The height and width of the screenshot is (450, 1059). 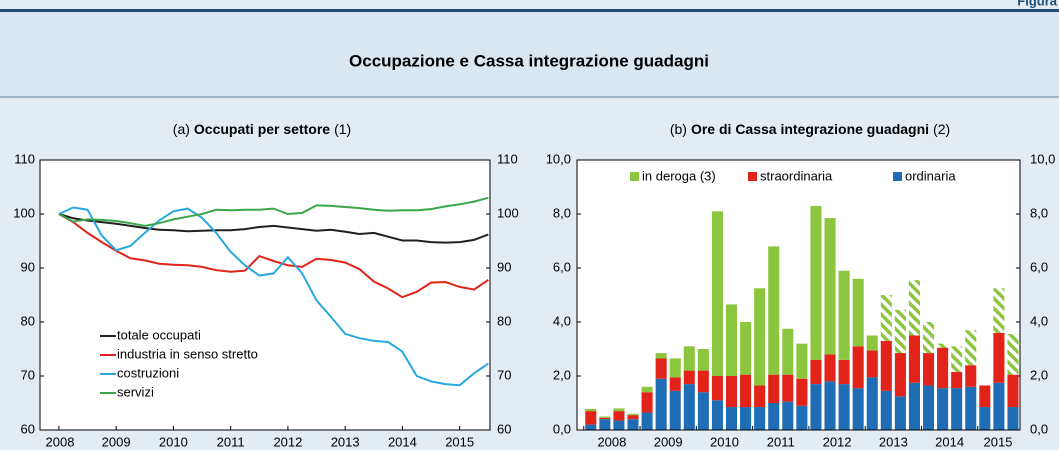 I want to click on x-tick-label: 2011, so click(x=781, y=441).